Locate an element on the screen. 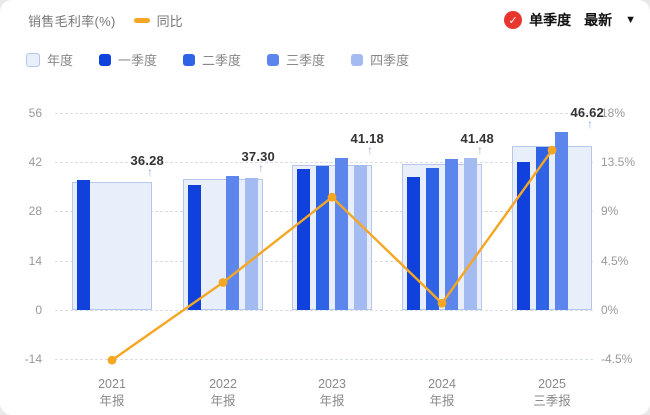 This screenshot has width=650, height=415. y-axis-right-tick: 0% is located at coordinates (610, 309).